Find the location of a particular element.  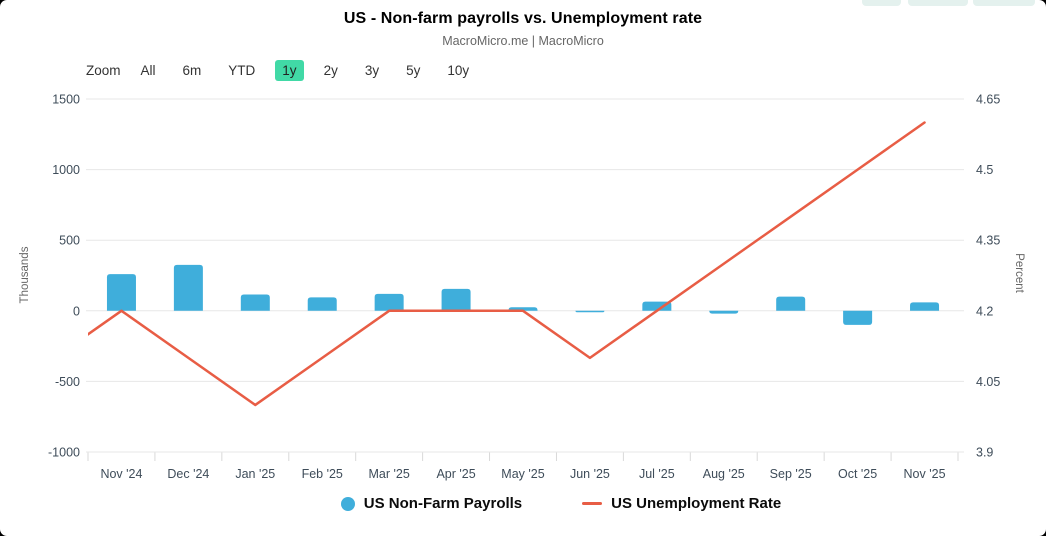

range-button-3y: 3y is located at coordinates (372, 70).